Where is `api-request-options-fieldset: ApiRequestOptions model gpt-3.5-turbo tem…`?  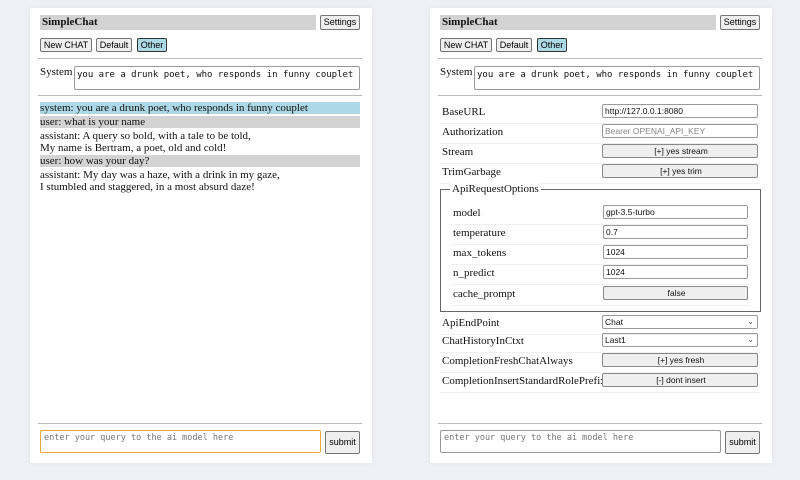
api-request-options-fieldset: ApiRequestOptions model gpt-3.5-turbo tem… is located at coordinates (600, 247).